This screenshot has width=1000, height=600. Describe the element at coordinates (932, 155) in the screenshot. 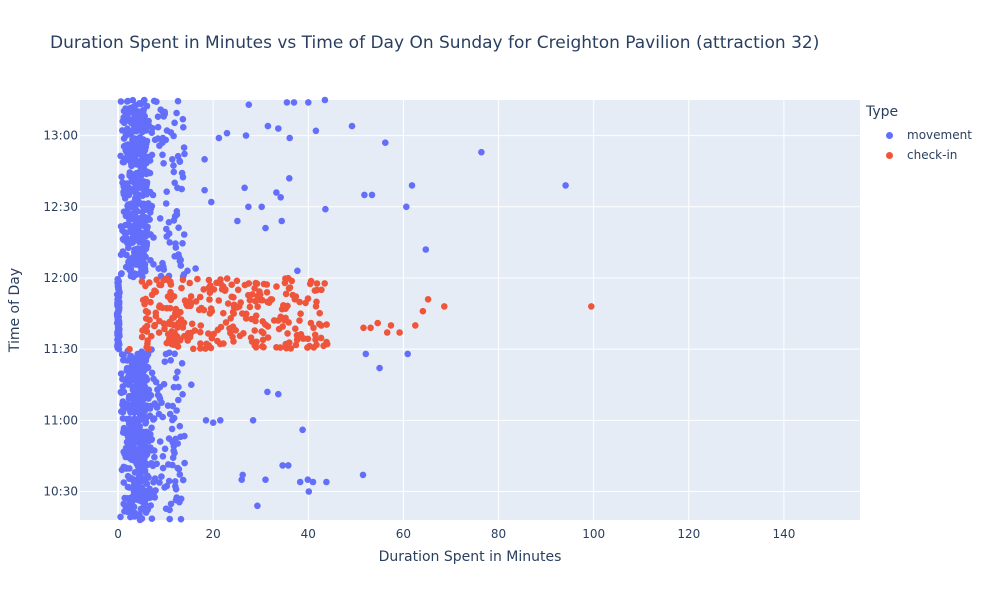

I see `legend-label-check-in: check-in` at that location.